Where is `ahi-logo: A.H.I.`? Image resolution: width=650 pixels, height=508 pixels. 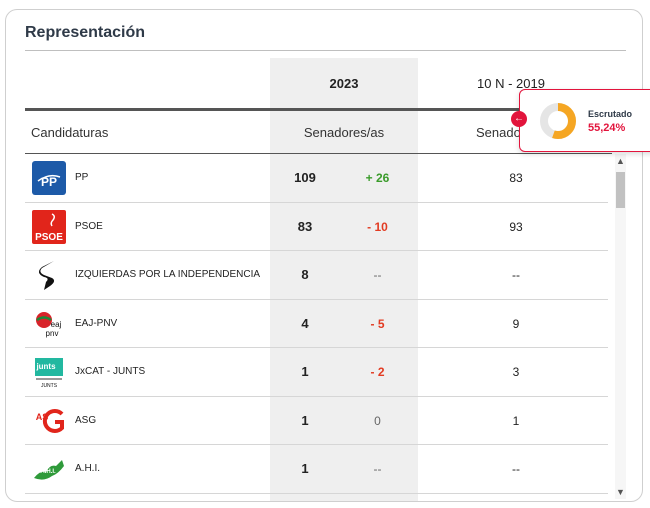 ahi-logo: A.H.I. is located at coordinates (49, 469).